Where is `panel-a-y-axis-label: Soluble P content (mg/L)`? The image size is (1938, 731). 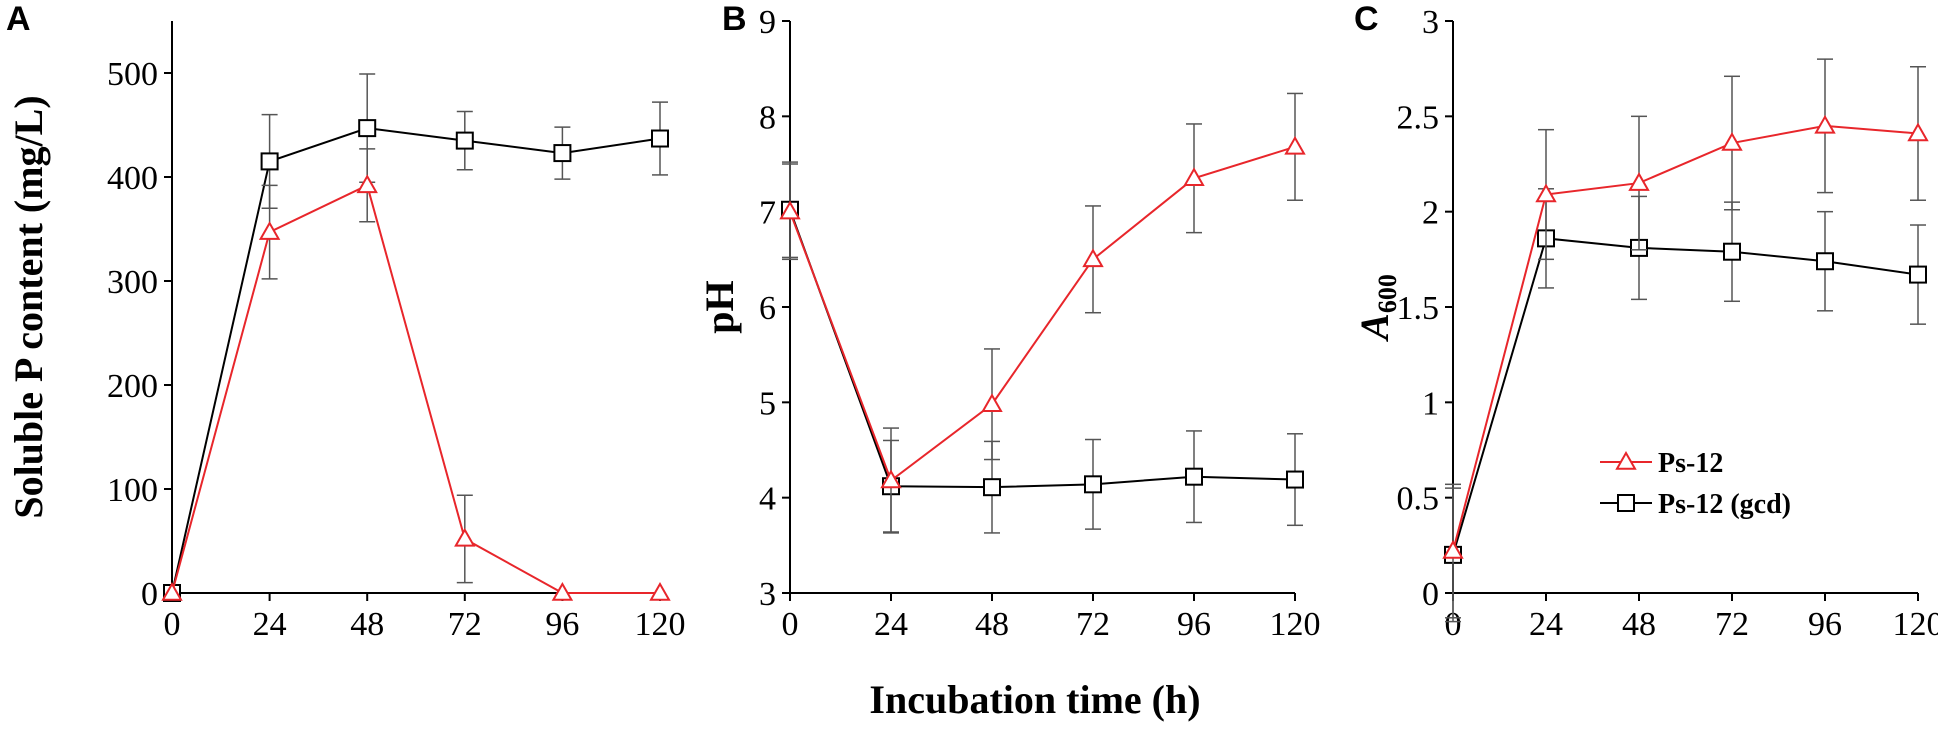
panel-a-y-axis-label: Soluble P content (mg/L) is located at coordinates (28, 306).